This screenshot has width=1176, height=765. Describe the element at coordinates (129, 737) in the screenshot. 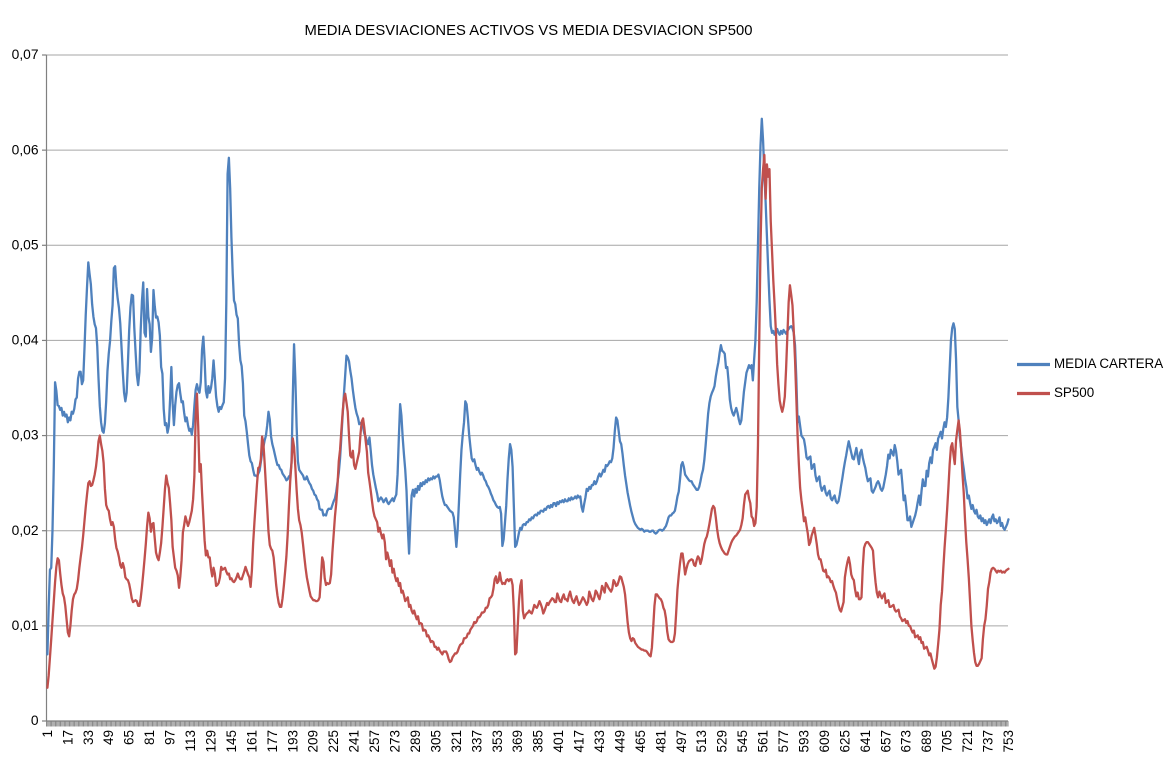

I see `x-tick-label: 65` at that location.